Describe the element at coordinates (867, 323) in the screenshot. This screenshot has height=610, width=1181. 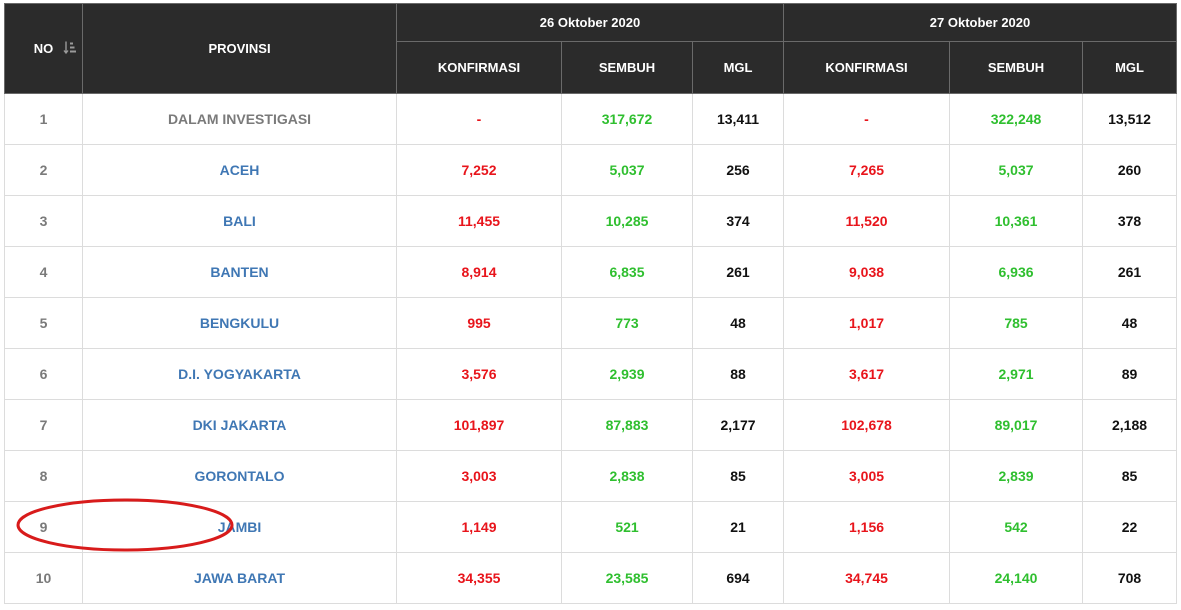
I see `konfirmasi-cell: 1,017` at that location.